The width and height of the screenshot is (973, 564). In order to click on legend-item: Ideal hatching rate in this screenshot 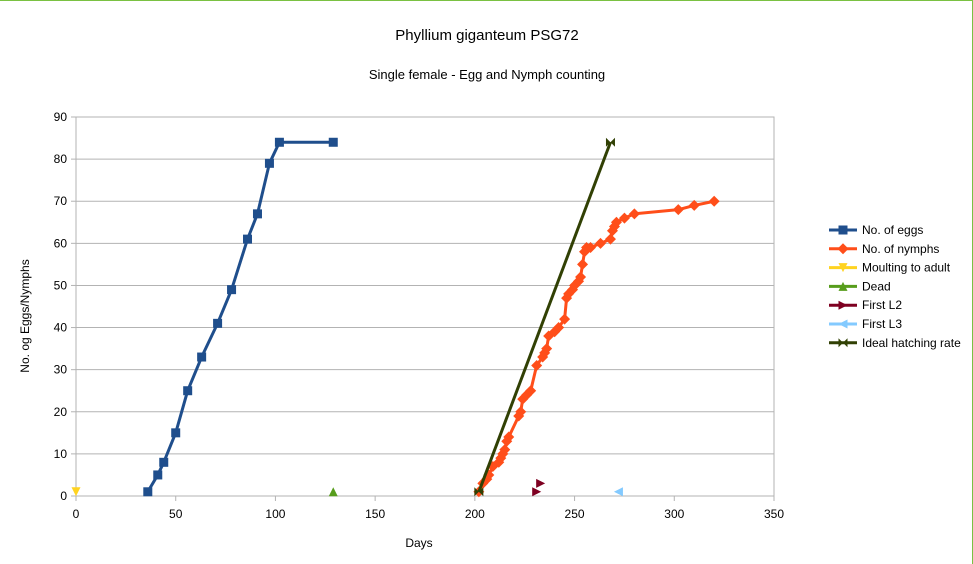, I will do `click(895, 343)`.